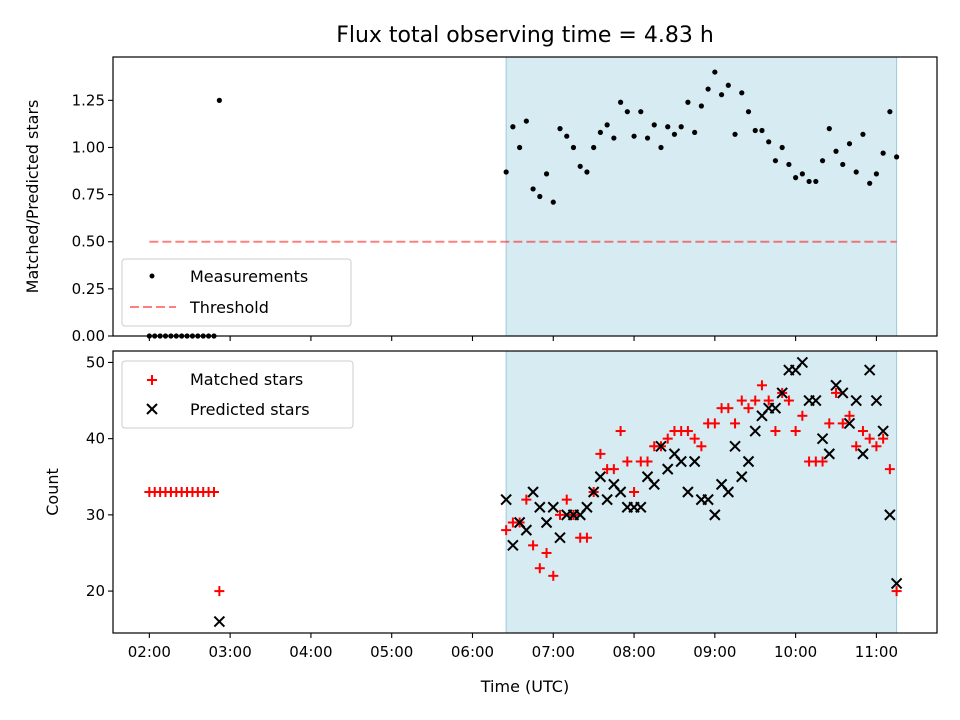 This screenshot has height=720, width=960. Describe the element at coordinates (525, 35) in the screenshot. I see `chart-title: Flux total observing time = 4.83 h` at that location.